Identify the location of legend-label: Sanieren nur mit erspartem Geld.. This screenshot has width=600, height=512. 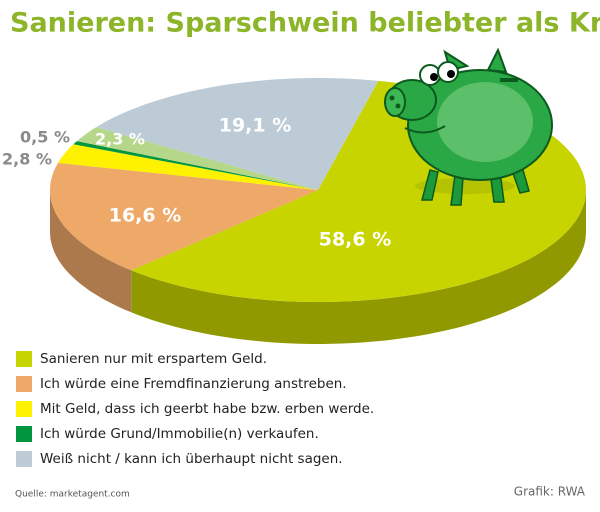
(153, 359).